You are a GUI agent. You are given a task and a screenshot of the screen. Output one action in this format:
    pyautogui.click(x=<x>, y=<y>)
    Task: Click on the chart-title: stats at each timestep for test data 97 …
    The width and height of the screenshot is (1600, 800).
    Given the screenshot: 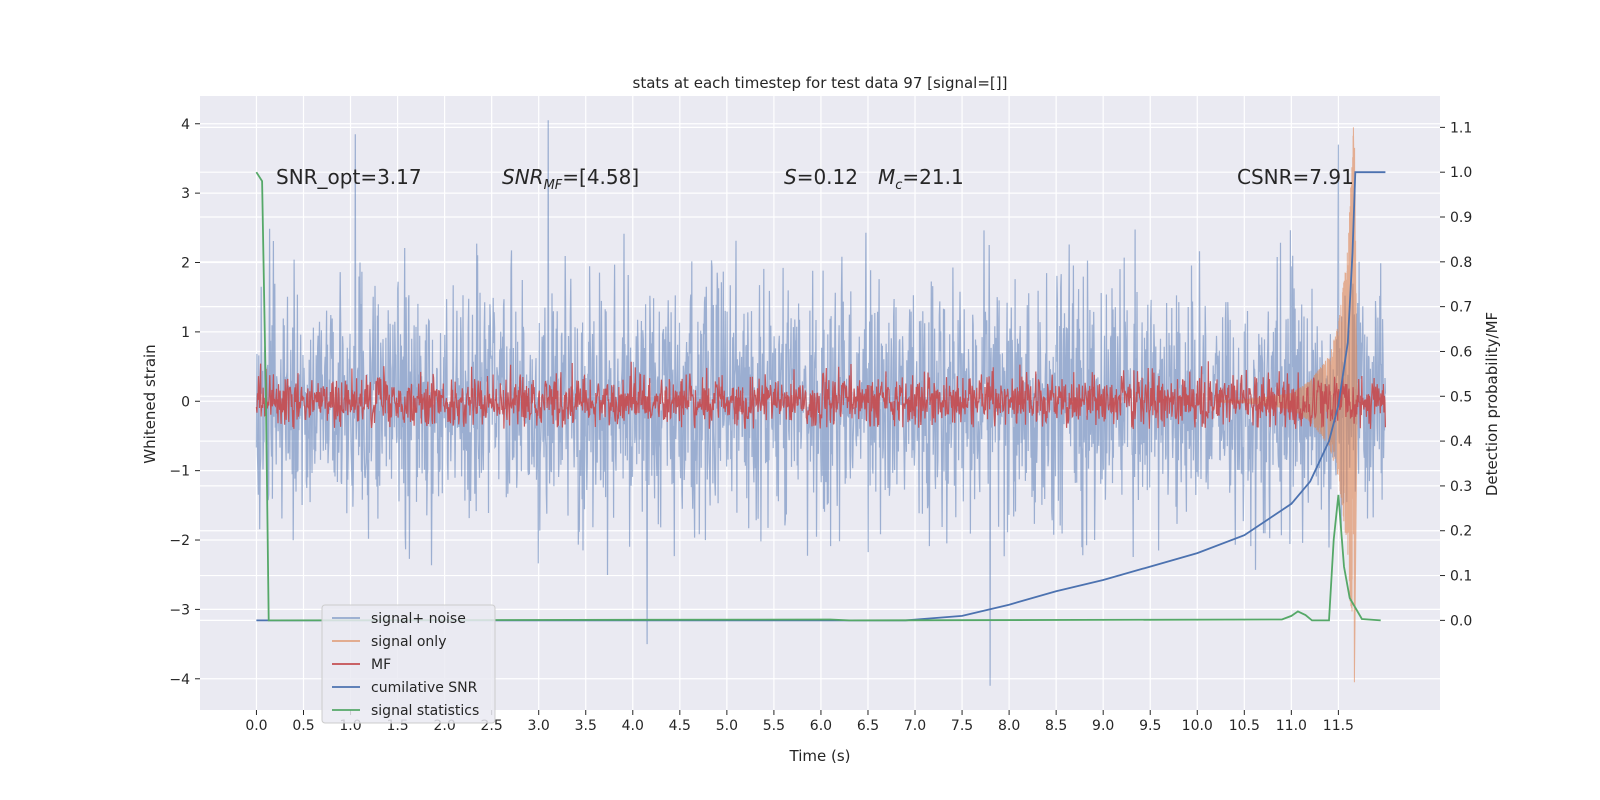 What is the action you would take?
    pyautogui.click(x=820, y=83)
    